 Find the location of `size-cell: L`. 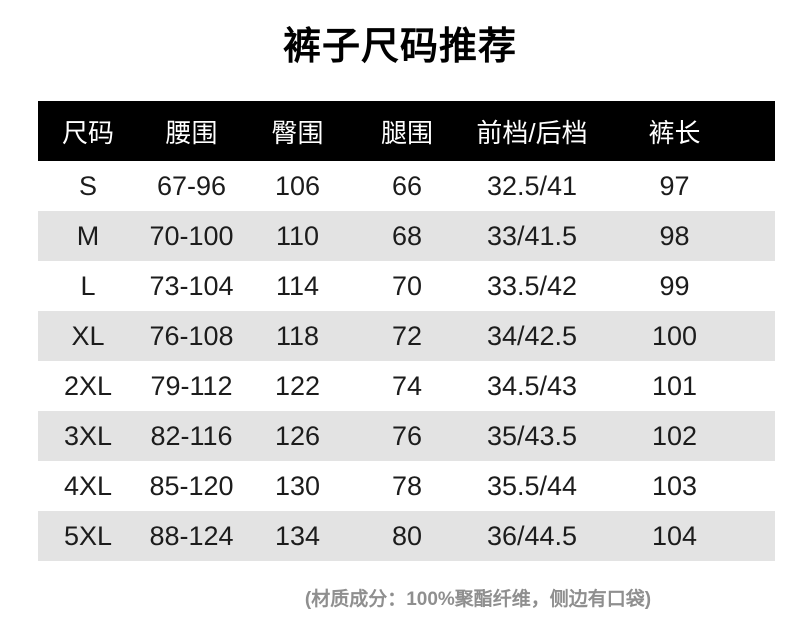

size-cell: L is located at coordinates (88, 285).